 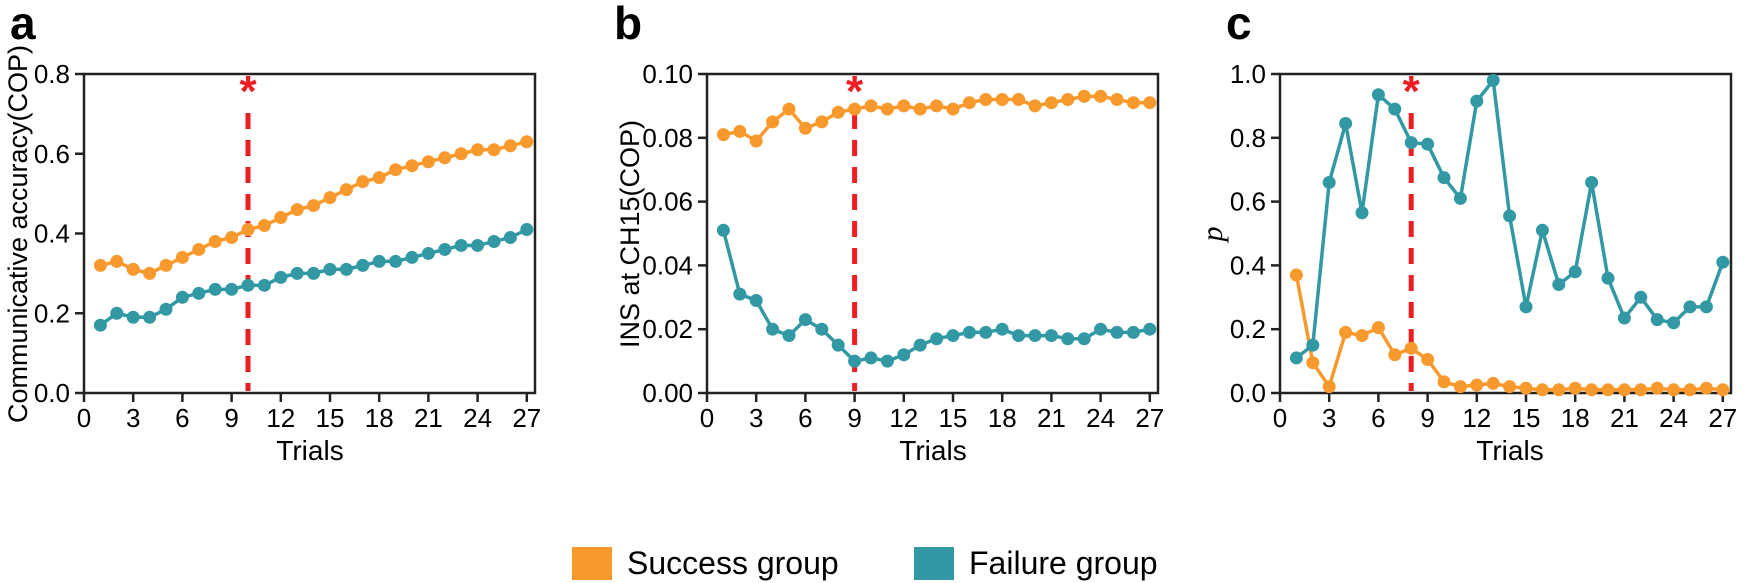 What do you see at coordinates (592, 563) in the screenshot?
I see `legend-swatch-success-group` at bounding box center [592, 563].